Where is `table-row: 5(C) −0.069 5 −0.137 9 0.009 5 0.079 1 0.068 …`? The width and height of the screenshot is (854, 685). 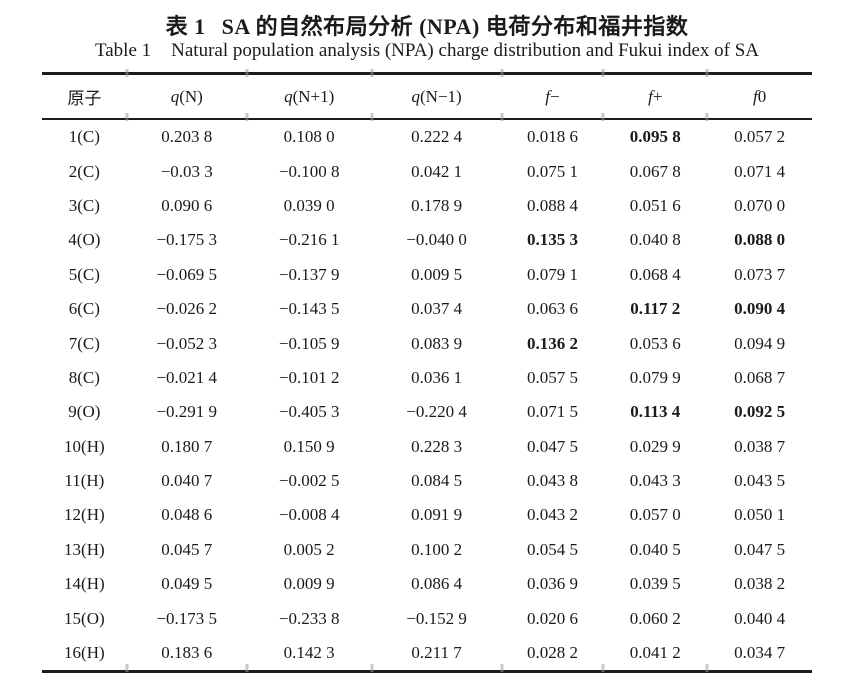 table-row: 5(C) −0.069 5 −0.137 9 0.009 5 0.079 1 0.068 … is located at coordinates (427, 275).